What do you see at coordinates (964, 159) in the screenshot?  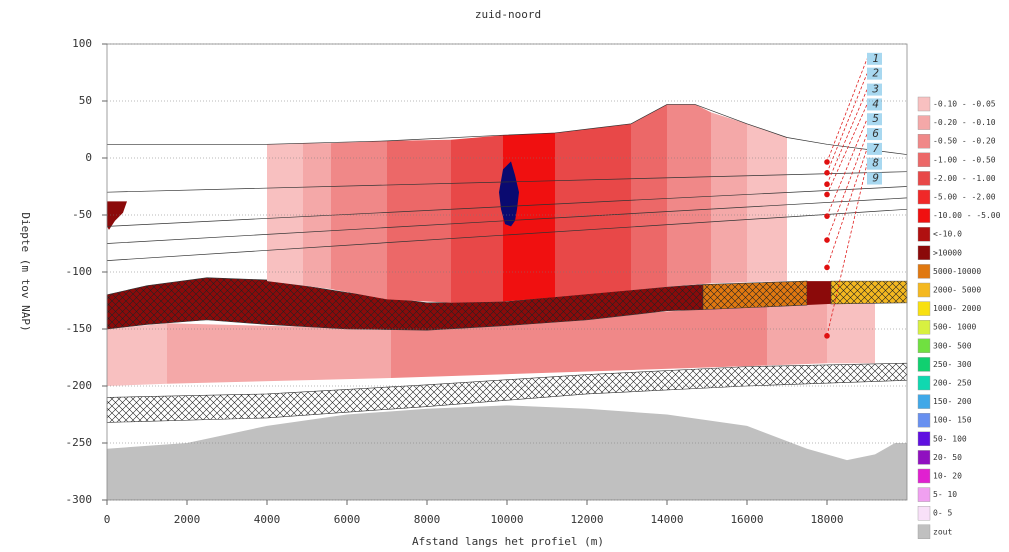 I see `legend-label: -1.00 - -0.50` at bounding box center [964, 159].